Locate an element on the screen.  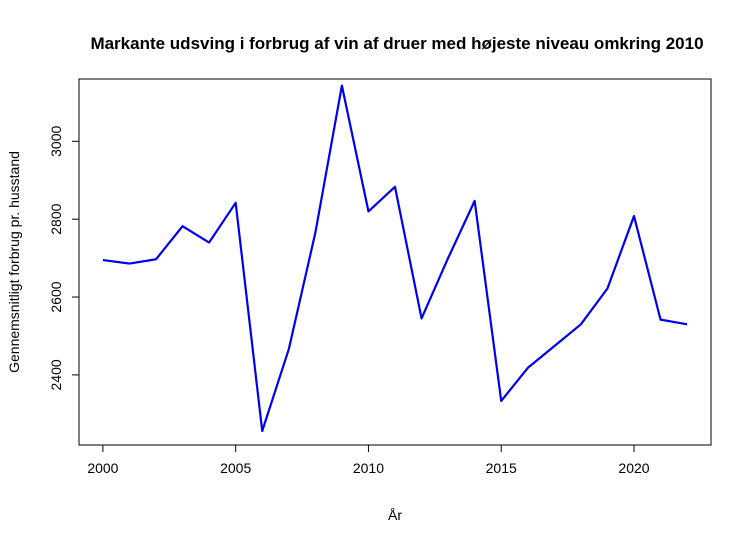
y-tick-label-3: 3000 is located at coordinates (56, 141).